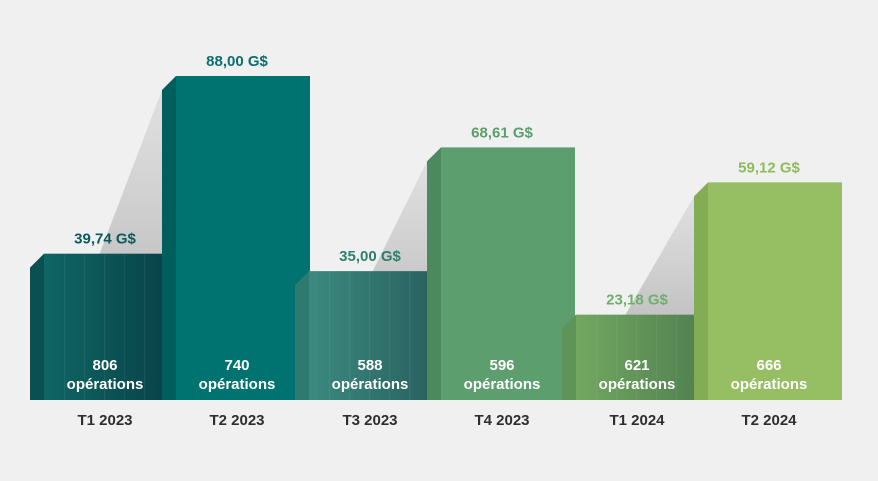 This screenshot has width=878, height=481. I want to click on operations-count-4: 621, so click(636, 365).